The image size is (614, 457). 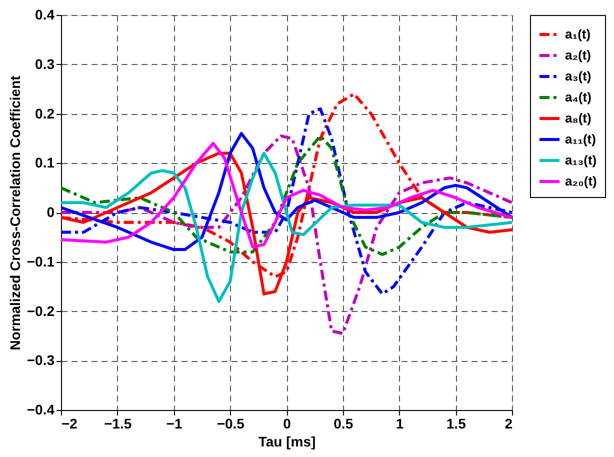 I want to click on x-tick-label: 1, so click(x=400, y=424).